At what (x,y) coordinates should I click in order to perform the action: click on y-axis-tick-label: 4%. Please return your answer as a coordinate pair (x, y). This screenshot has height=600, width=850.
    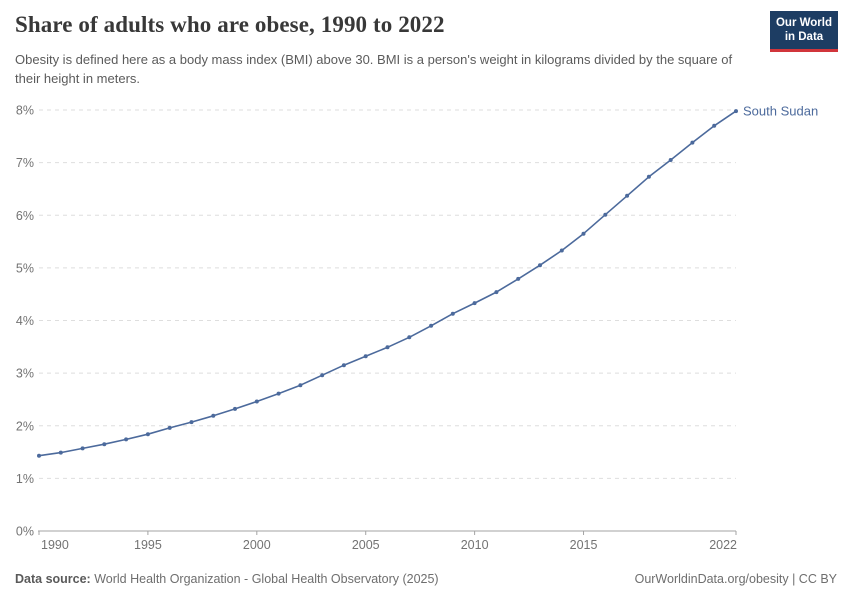
    Looking at the image, I should click on (25, 321).